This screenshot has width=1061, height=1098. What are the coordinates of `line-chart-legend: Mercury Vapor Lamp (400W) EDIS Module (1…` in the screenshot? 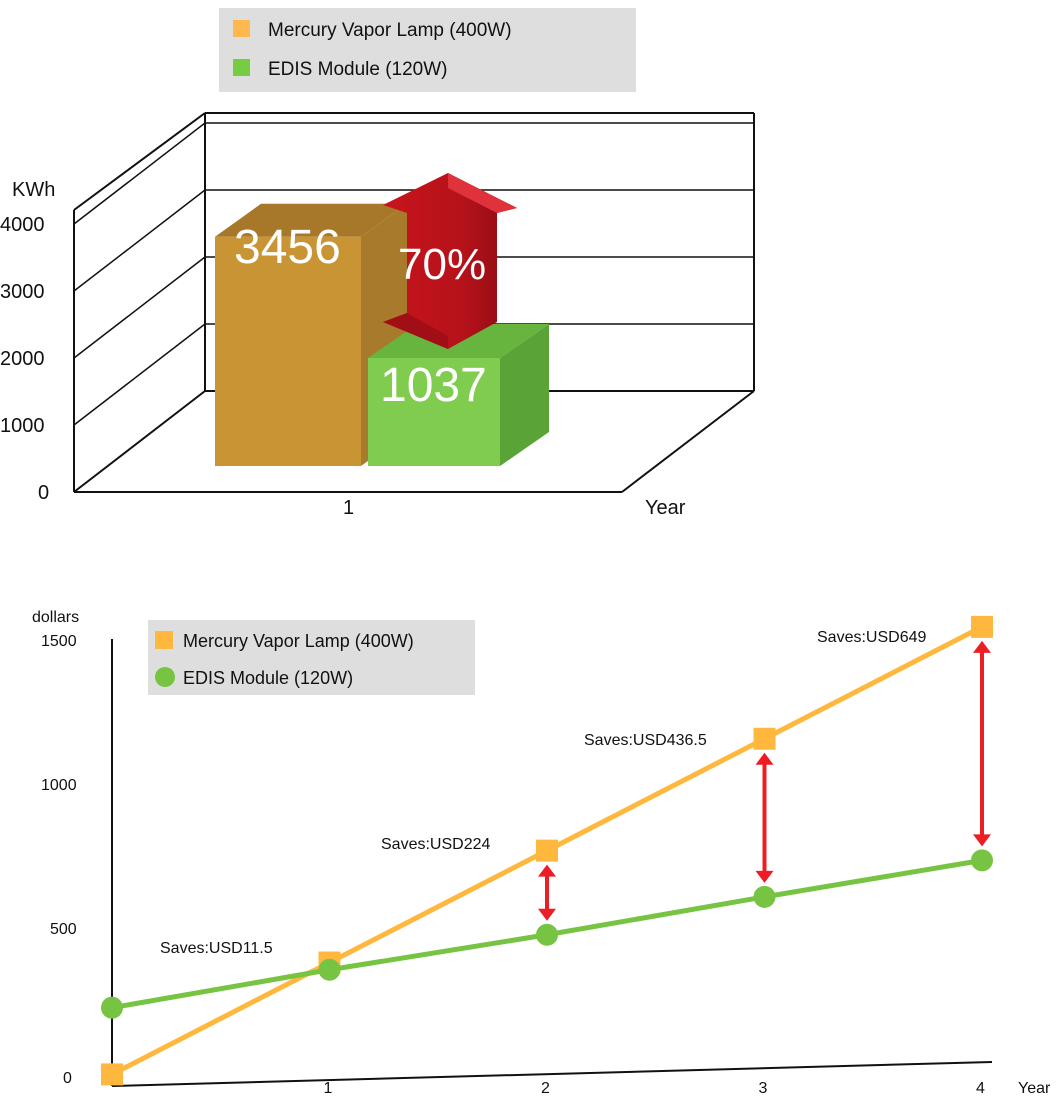 It's located at (311, 657).